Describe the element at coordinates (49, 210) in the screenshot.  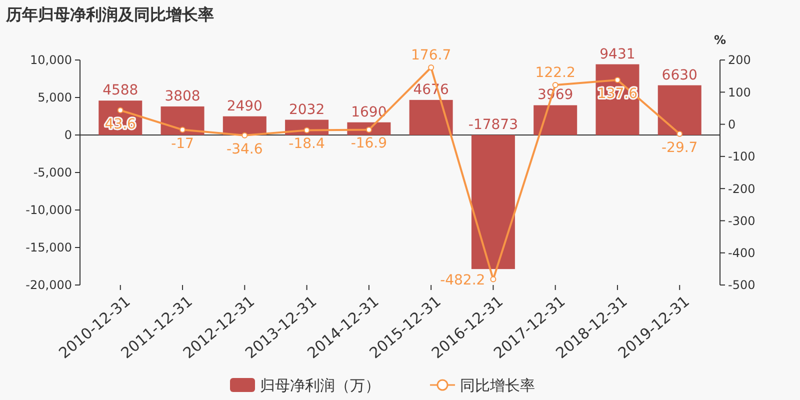
I see `y-tick-label: -10,000` at that location.